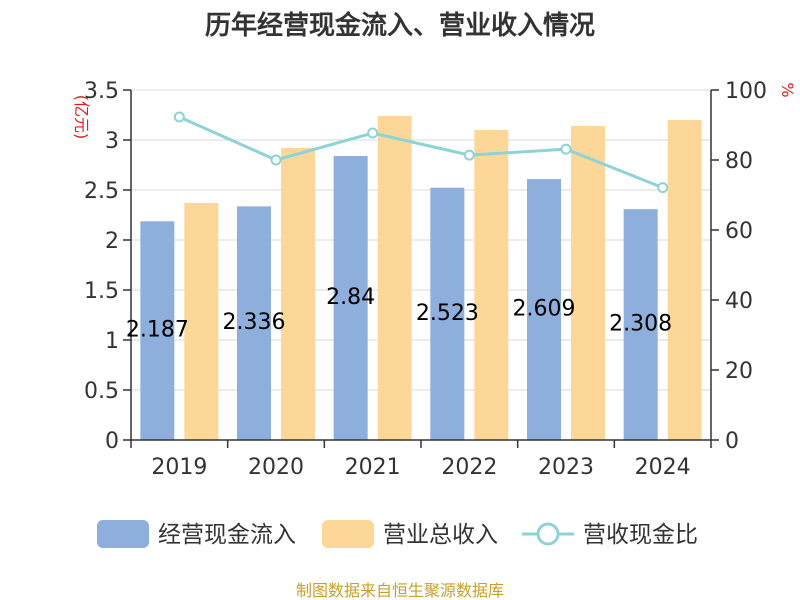 This screenshot has width=800, height=600. I want to click on data-label-cash-inflow: 2.336, so click(254, 322).